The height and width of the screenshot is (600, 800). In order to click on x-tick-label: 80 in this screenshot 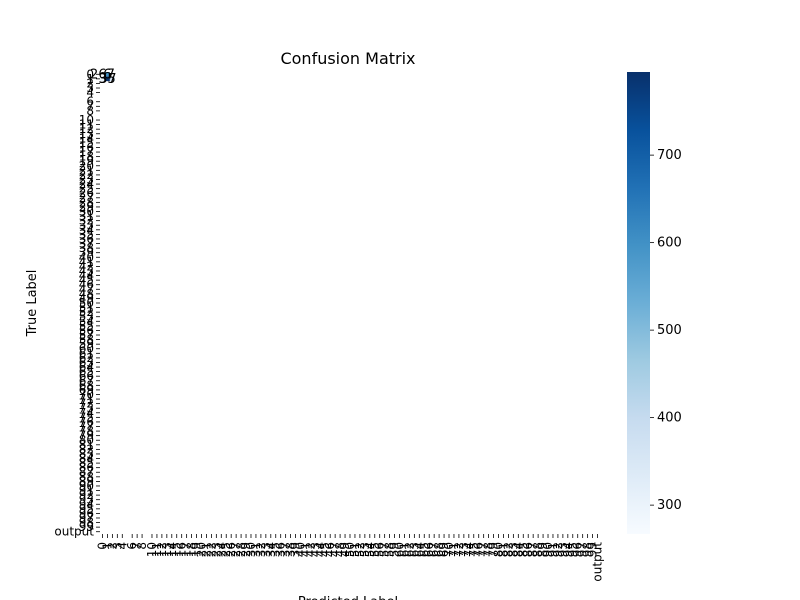, I will do `click(499, 549)`.